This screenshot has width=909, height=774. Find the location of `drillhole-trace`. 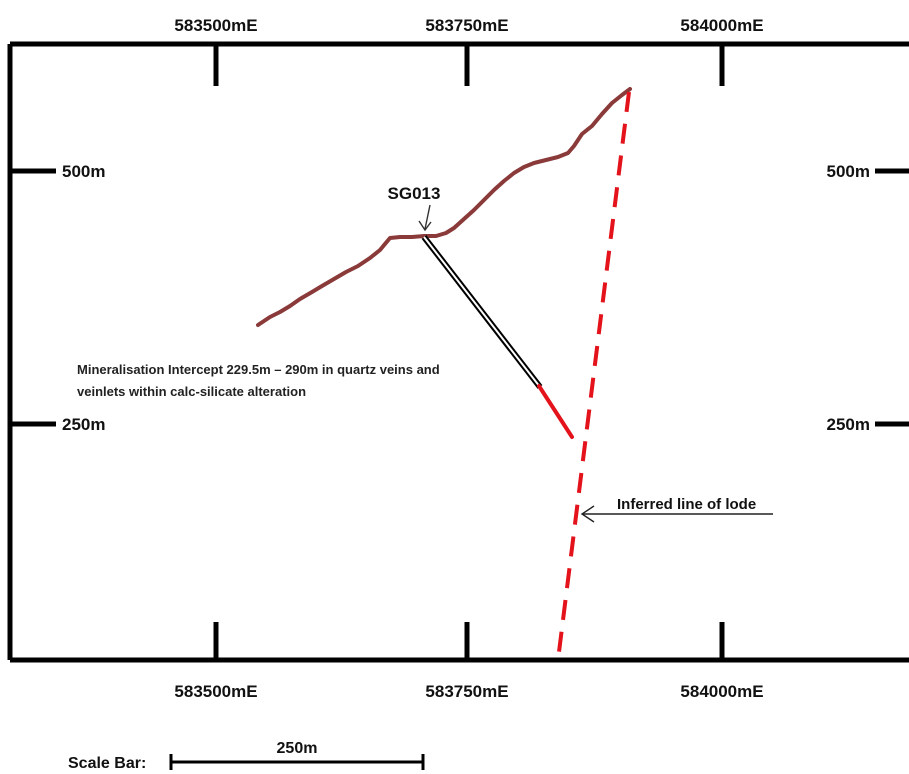

drillhole-trace is located at coordinates (482, 312).